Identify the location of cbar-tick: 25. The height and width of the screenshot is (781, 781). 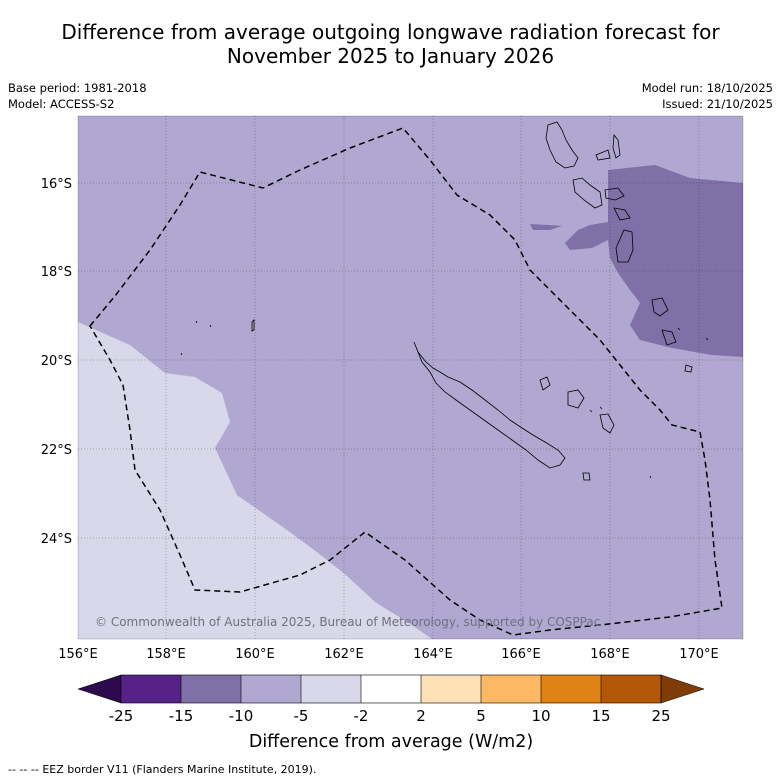
(660, 716).